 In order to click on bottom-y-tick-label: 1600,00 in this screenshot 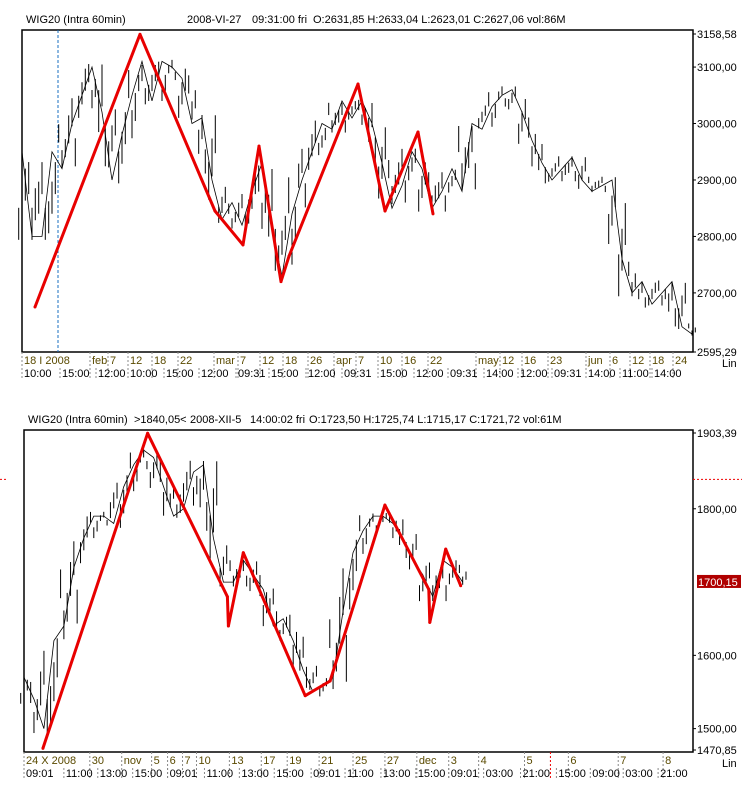, I will do `click(717, 656)`.